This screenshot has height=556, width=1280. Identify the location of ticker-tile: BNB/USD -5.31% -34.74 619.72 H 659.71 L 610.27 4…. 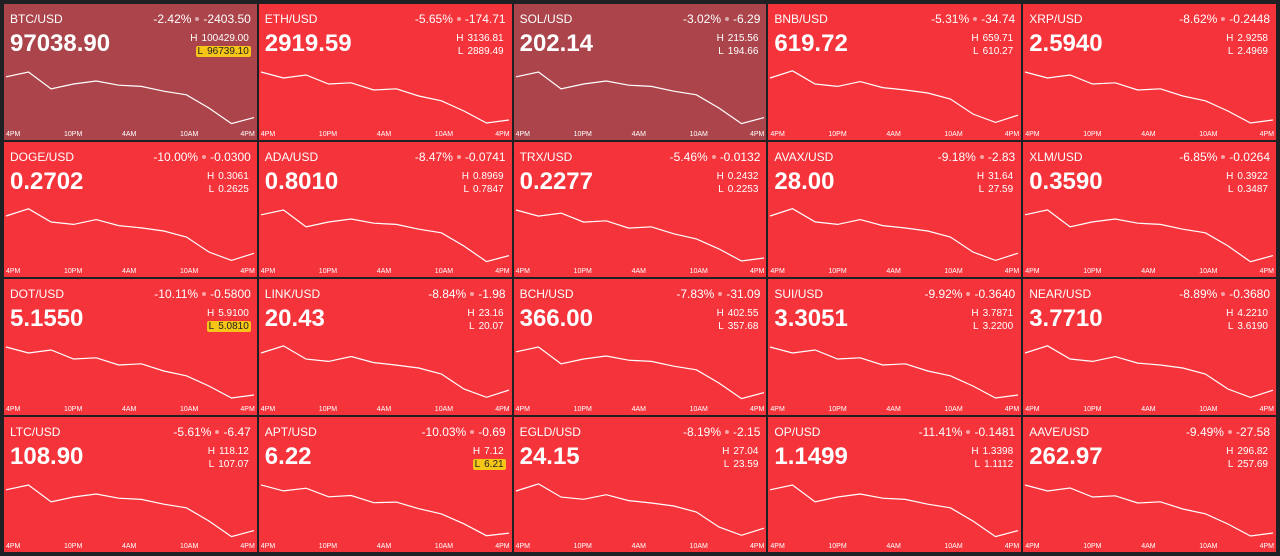
(895, 72).